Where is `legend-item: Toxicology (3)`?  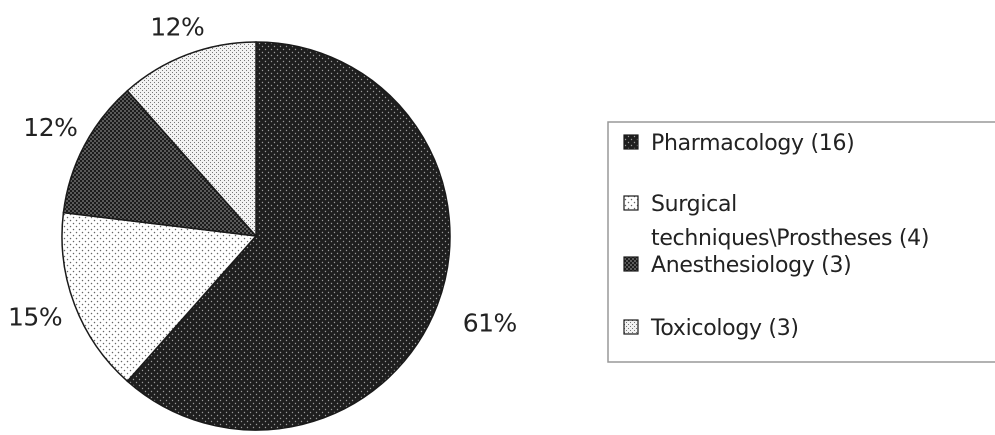
legend-item: Toxicology (3) is located at coordinates (711, 328).